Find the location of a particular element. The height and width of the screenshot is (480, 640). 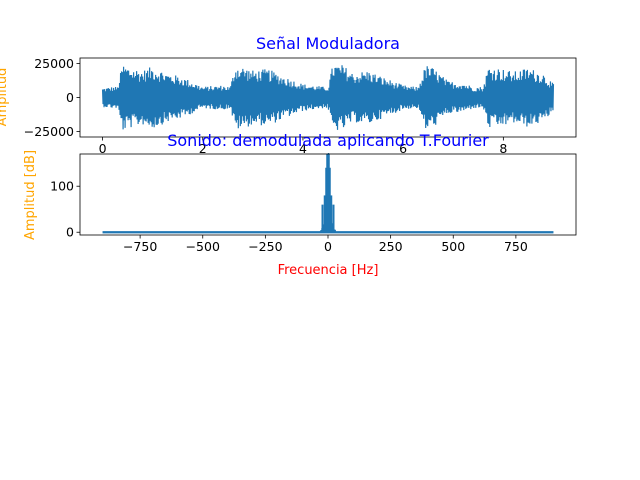

y-axis-label: Amplitud is located at coordinates (5, 97).